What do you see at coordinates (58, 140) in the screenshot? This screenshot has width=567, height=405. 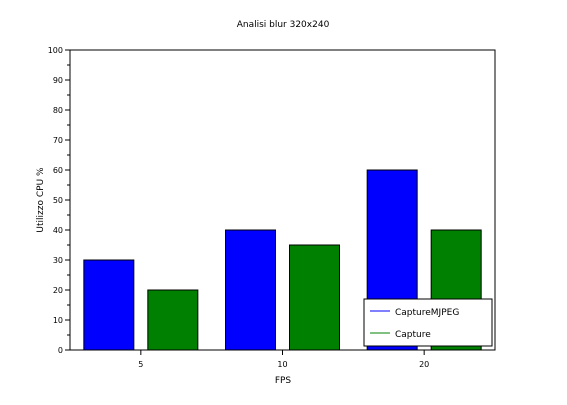 I see `y-tick-label: 70` at bounding box center [58, 140].